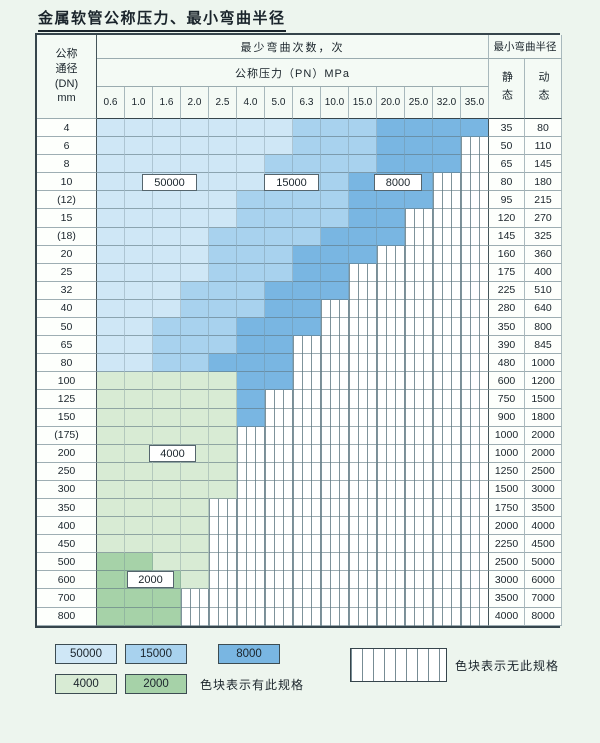 The image size is (600, 743). I want to click on overlay-label-15000: 15000, so click(291, 182).